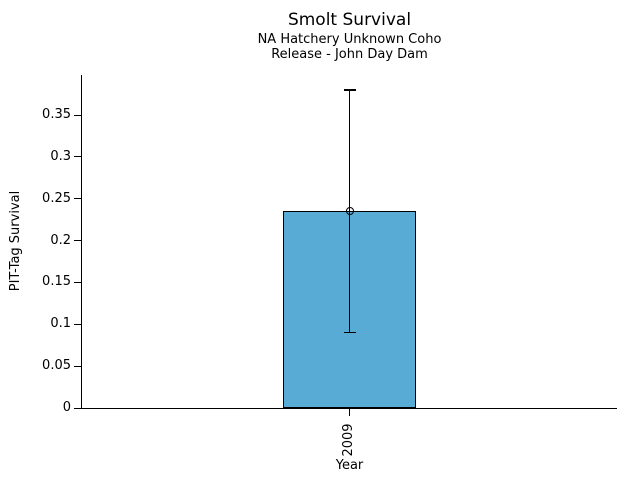 The image size is (640, 480). Describe the element at coordinates (56, 198) in the screenshot. I see `y-tick-label: 0.25` at that location.